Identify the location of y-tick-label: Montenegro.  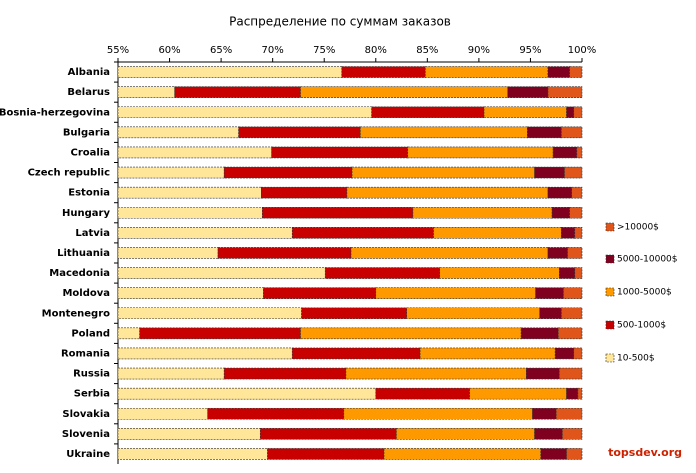
(76, 313).